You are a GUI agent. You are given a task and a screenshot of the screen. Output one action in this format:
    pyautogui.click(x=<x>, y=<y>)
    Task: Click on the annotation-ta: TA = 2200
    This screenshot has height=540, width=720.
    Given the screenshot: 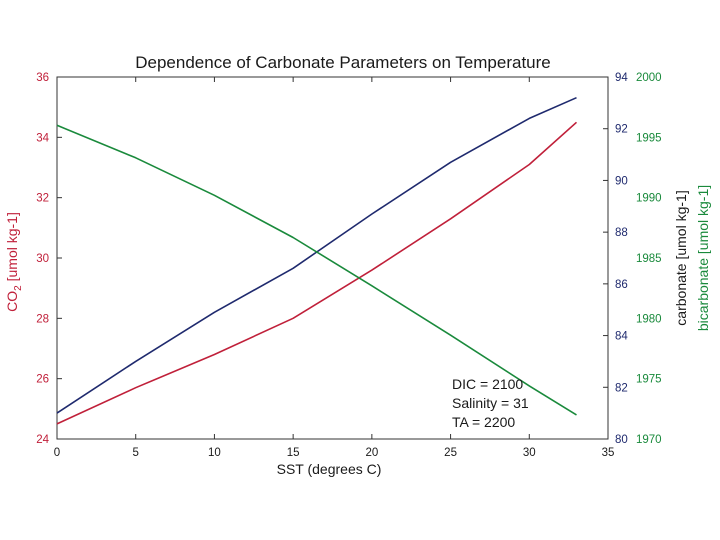 What is the action you would take?
    pyautogui.click(x=483, y=422)
    